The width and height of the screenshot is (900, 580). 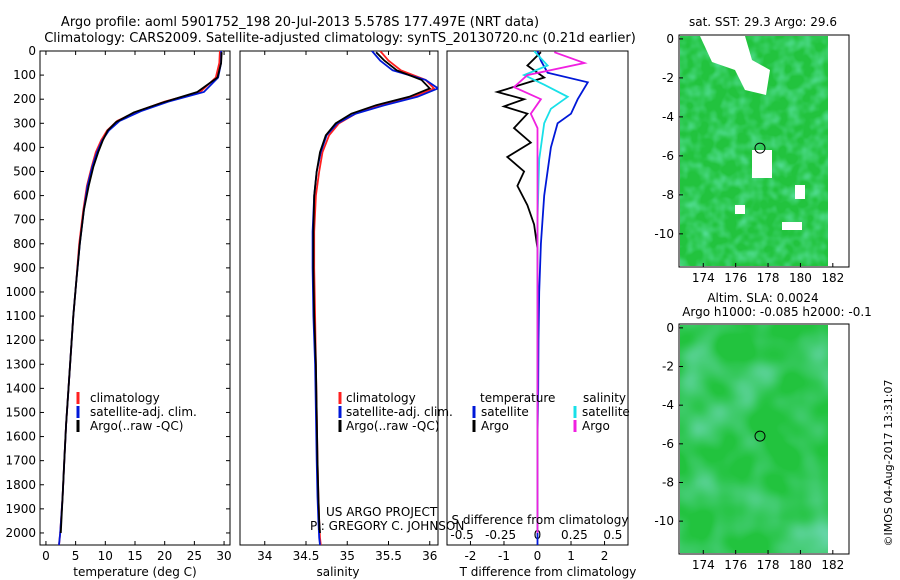 What do you see at coordinates (381, 398) in the screenshot?
I see `legend-label-climatology: climatology` at bounding box center [381, 398].